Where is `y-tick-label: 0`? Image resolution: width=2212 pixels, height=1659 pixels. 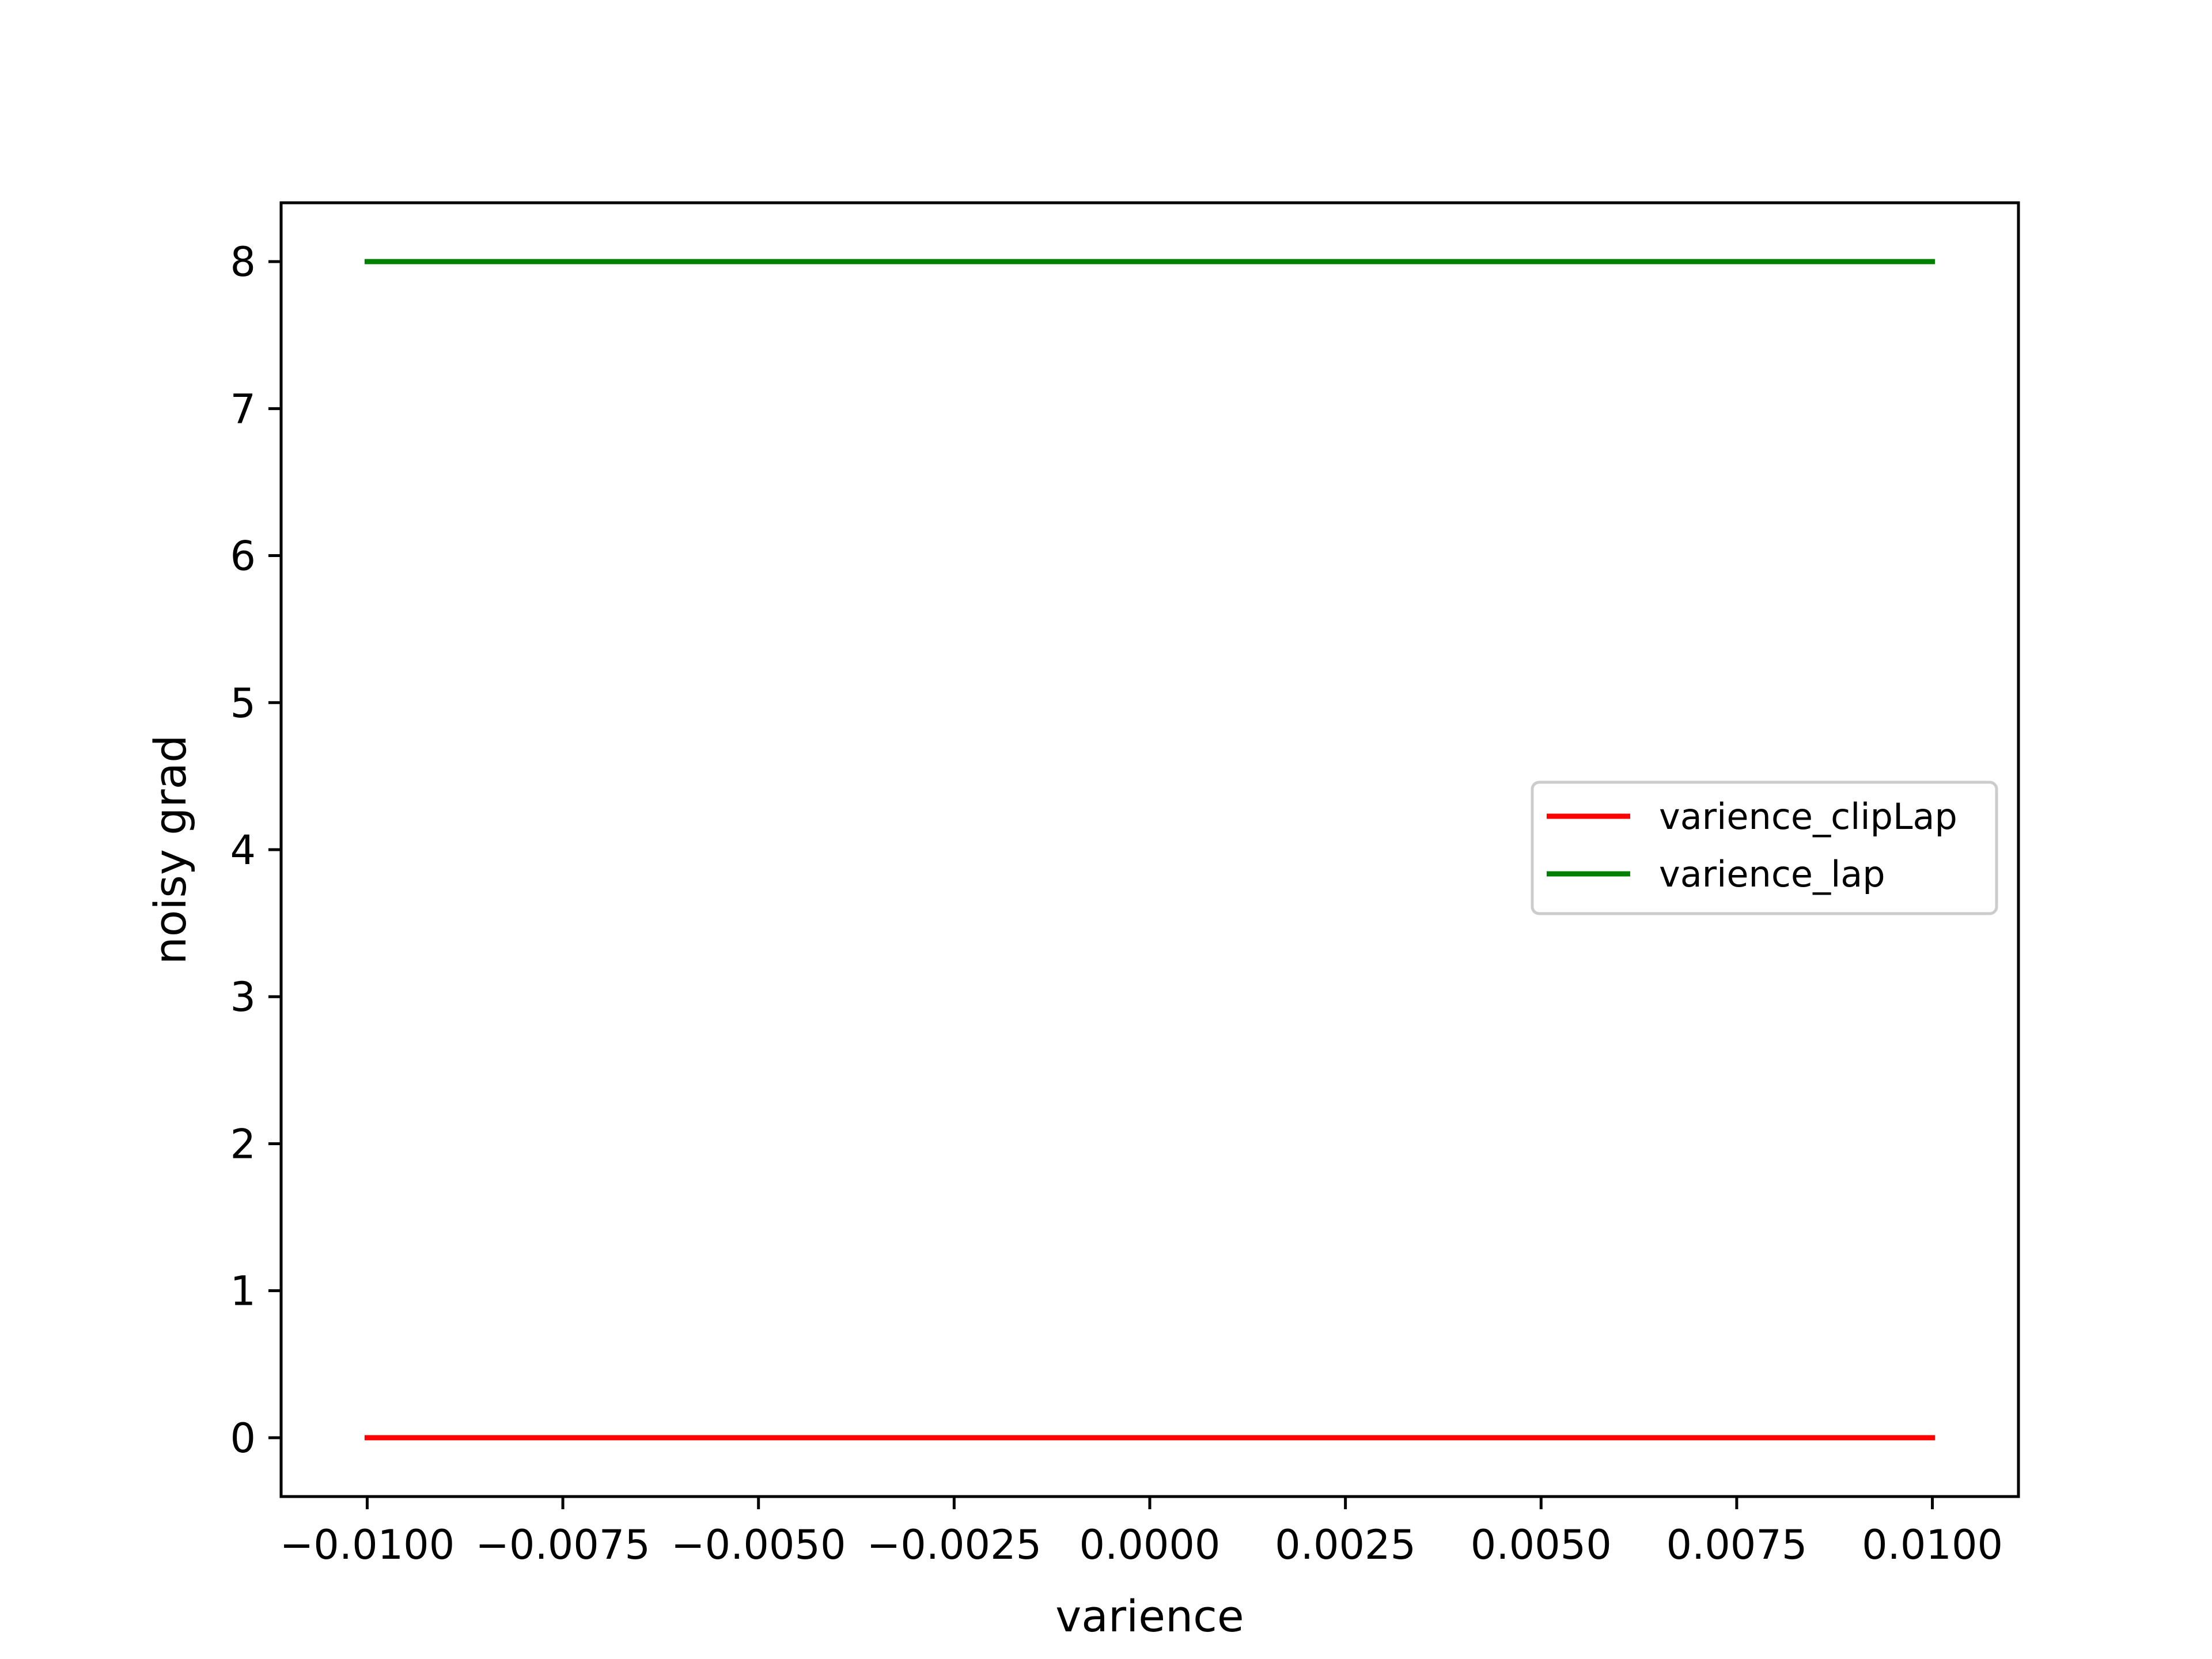 y-tick-label: 0 is located at coordinates (243, 1438).